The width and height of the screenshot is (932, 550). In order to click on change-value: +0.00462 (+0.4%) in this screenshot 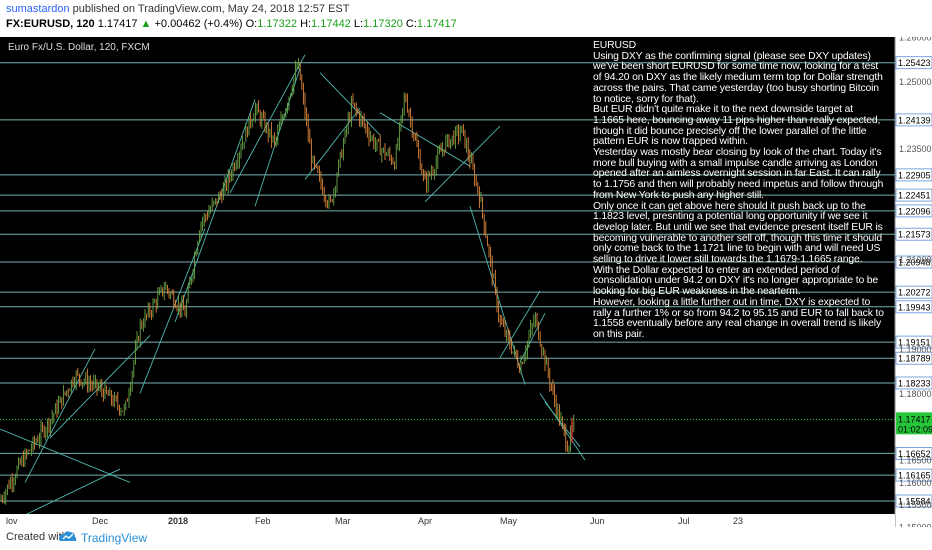, I will do `click(198, 24)`.